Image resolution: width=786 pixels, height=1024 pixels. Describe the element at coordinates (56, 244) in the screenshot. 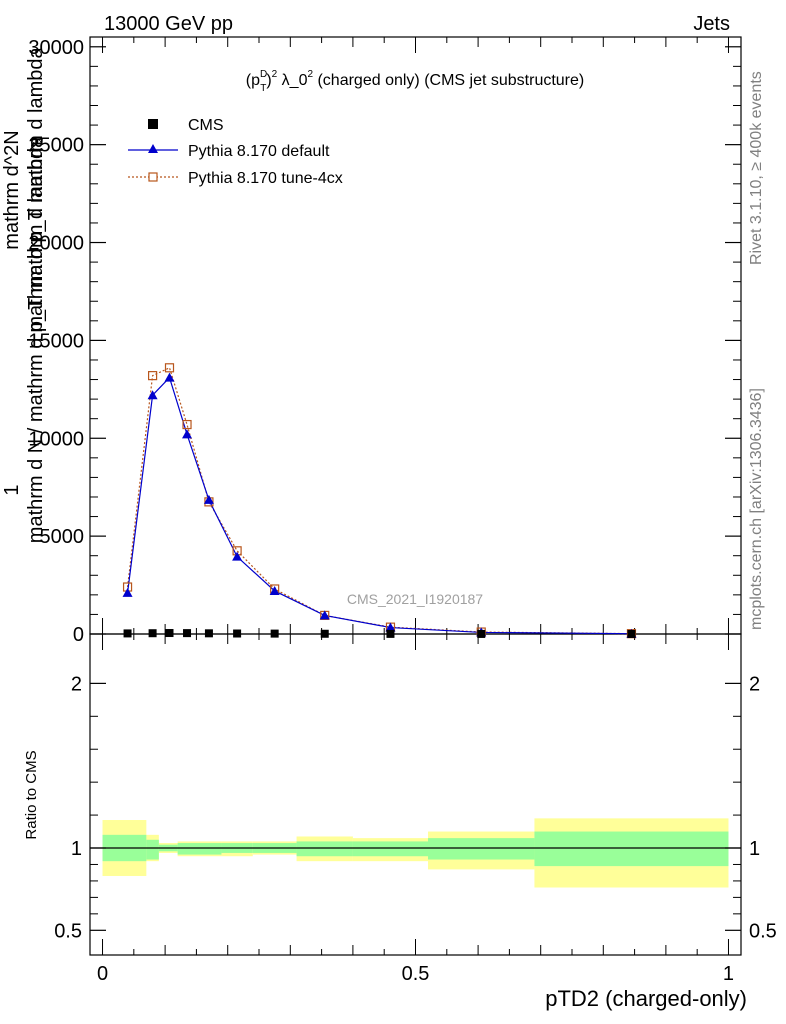

I see `main-ytick-label: 20000` at that location.